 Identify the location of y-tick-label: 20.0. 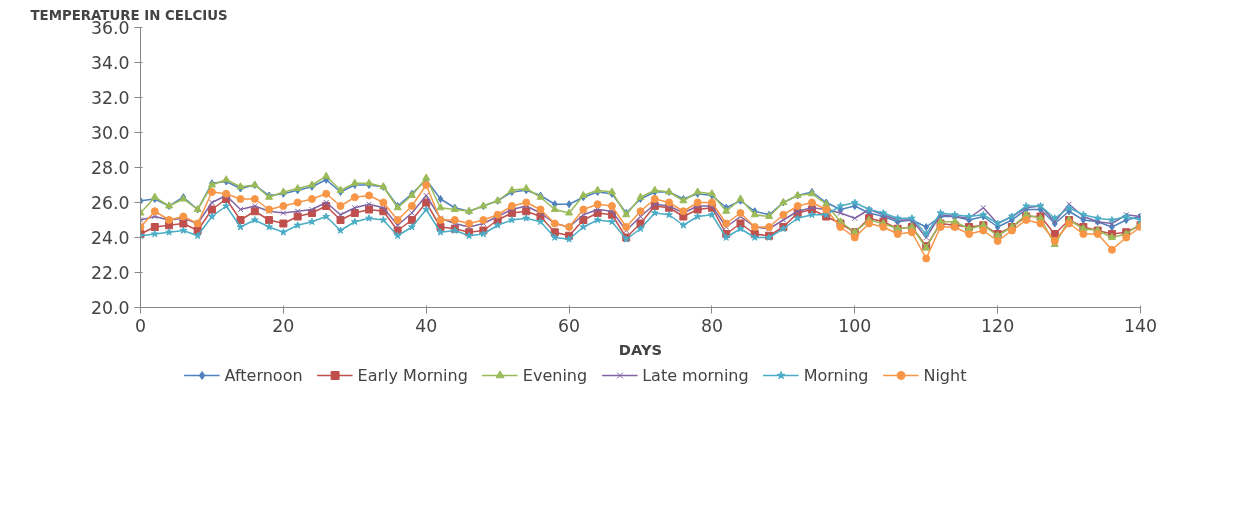
(110, 308).